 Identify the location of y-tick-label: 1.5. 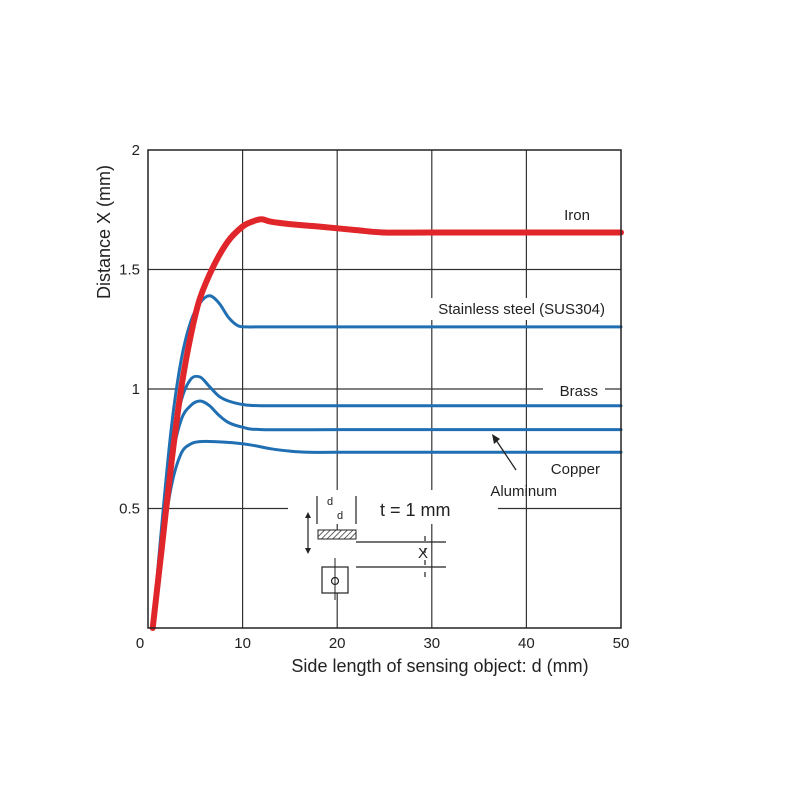
(129, 270).